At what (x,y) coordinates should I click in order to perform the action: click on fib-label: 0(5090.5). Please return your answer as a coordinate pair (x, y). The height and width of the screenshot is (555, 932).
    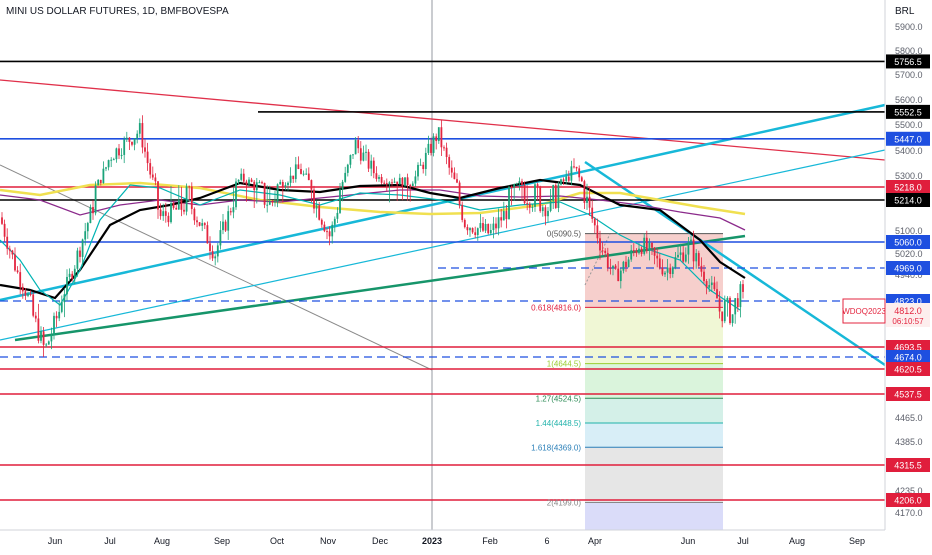
    Looking at the image, I should click on (564, 234).